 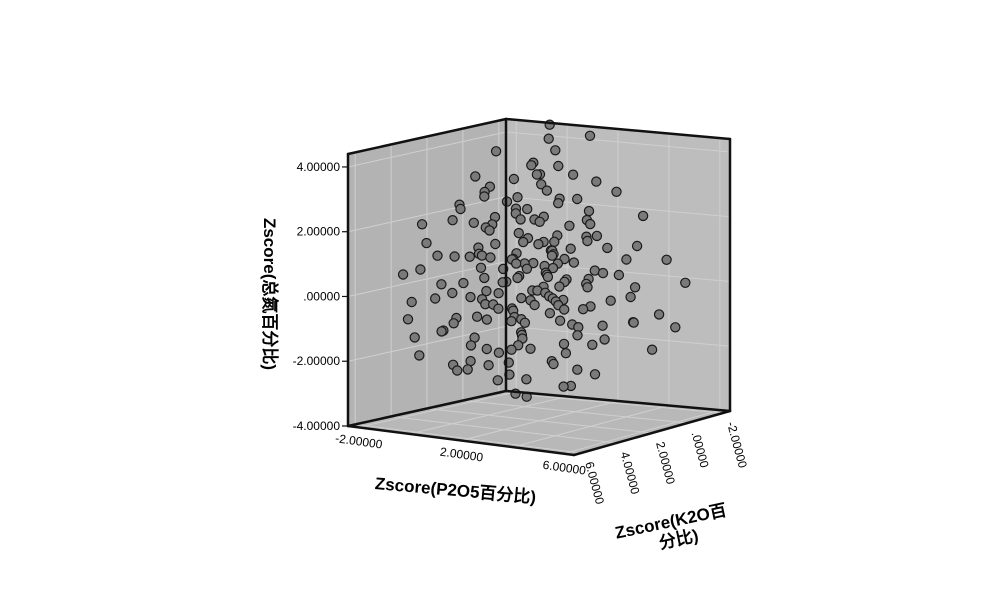 I want to click on y-tick-label: .00000, so click(x=700, y=449).